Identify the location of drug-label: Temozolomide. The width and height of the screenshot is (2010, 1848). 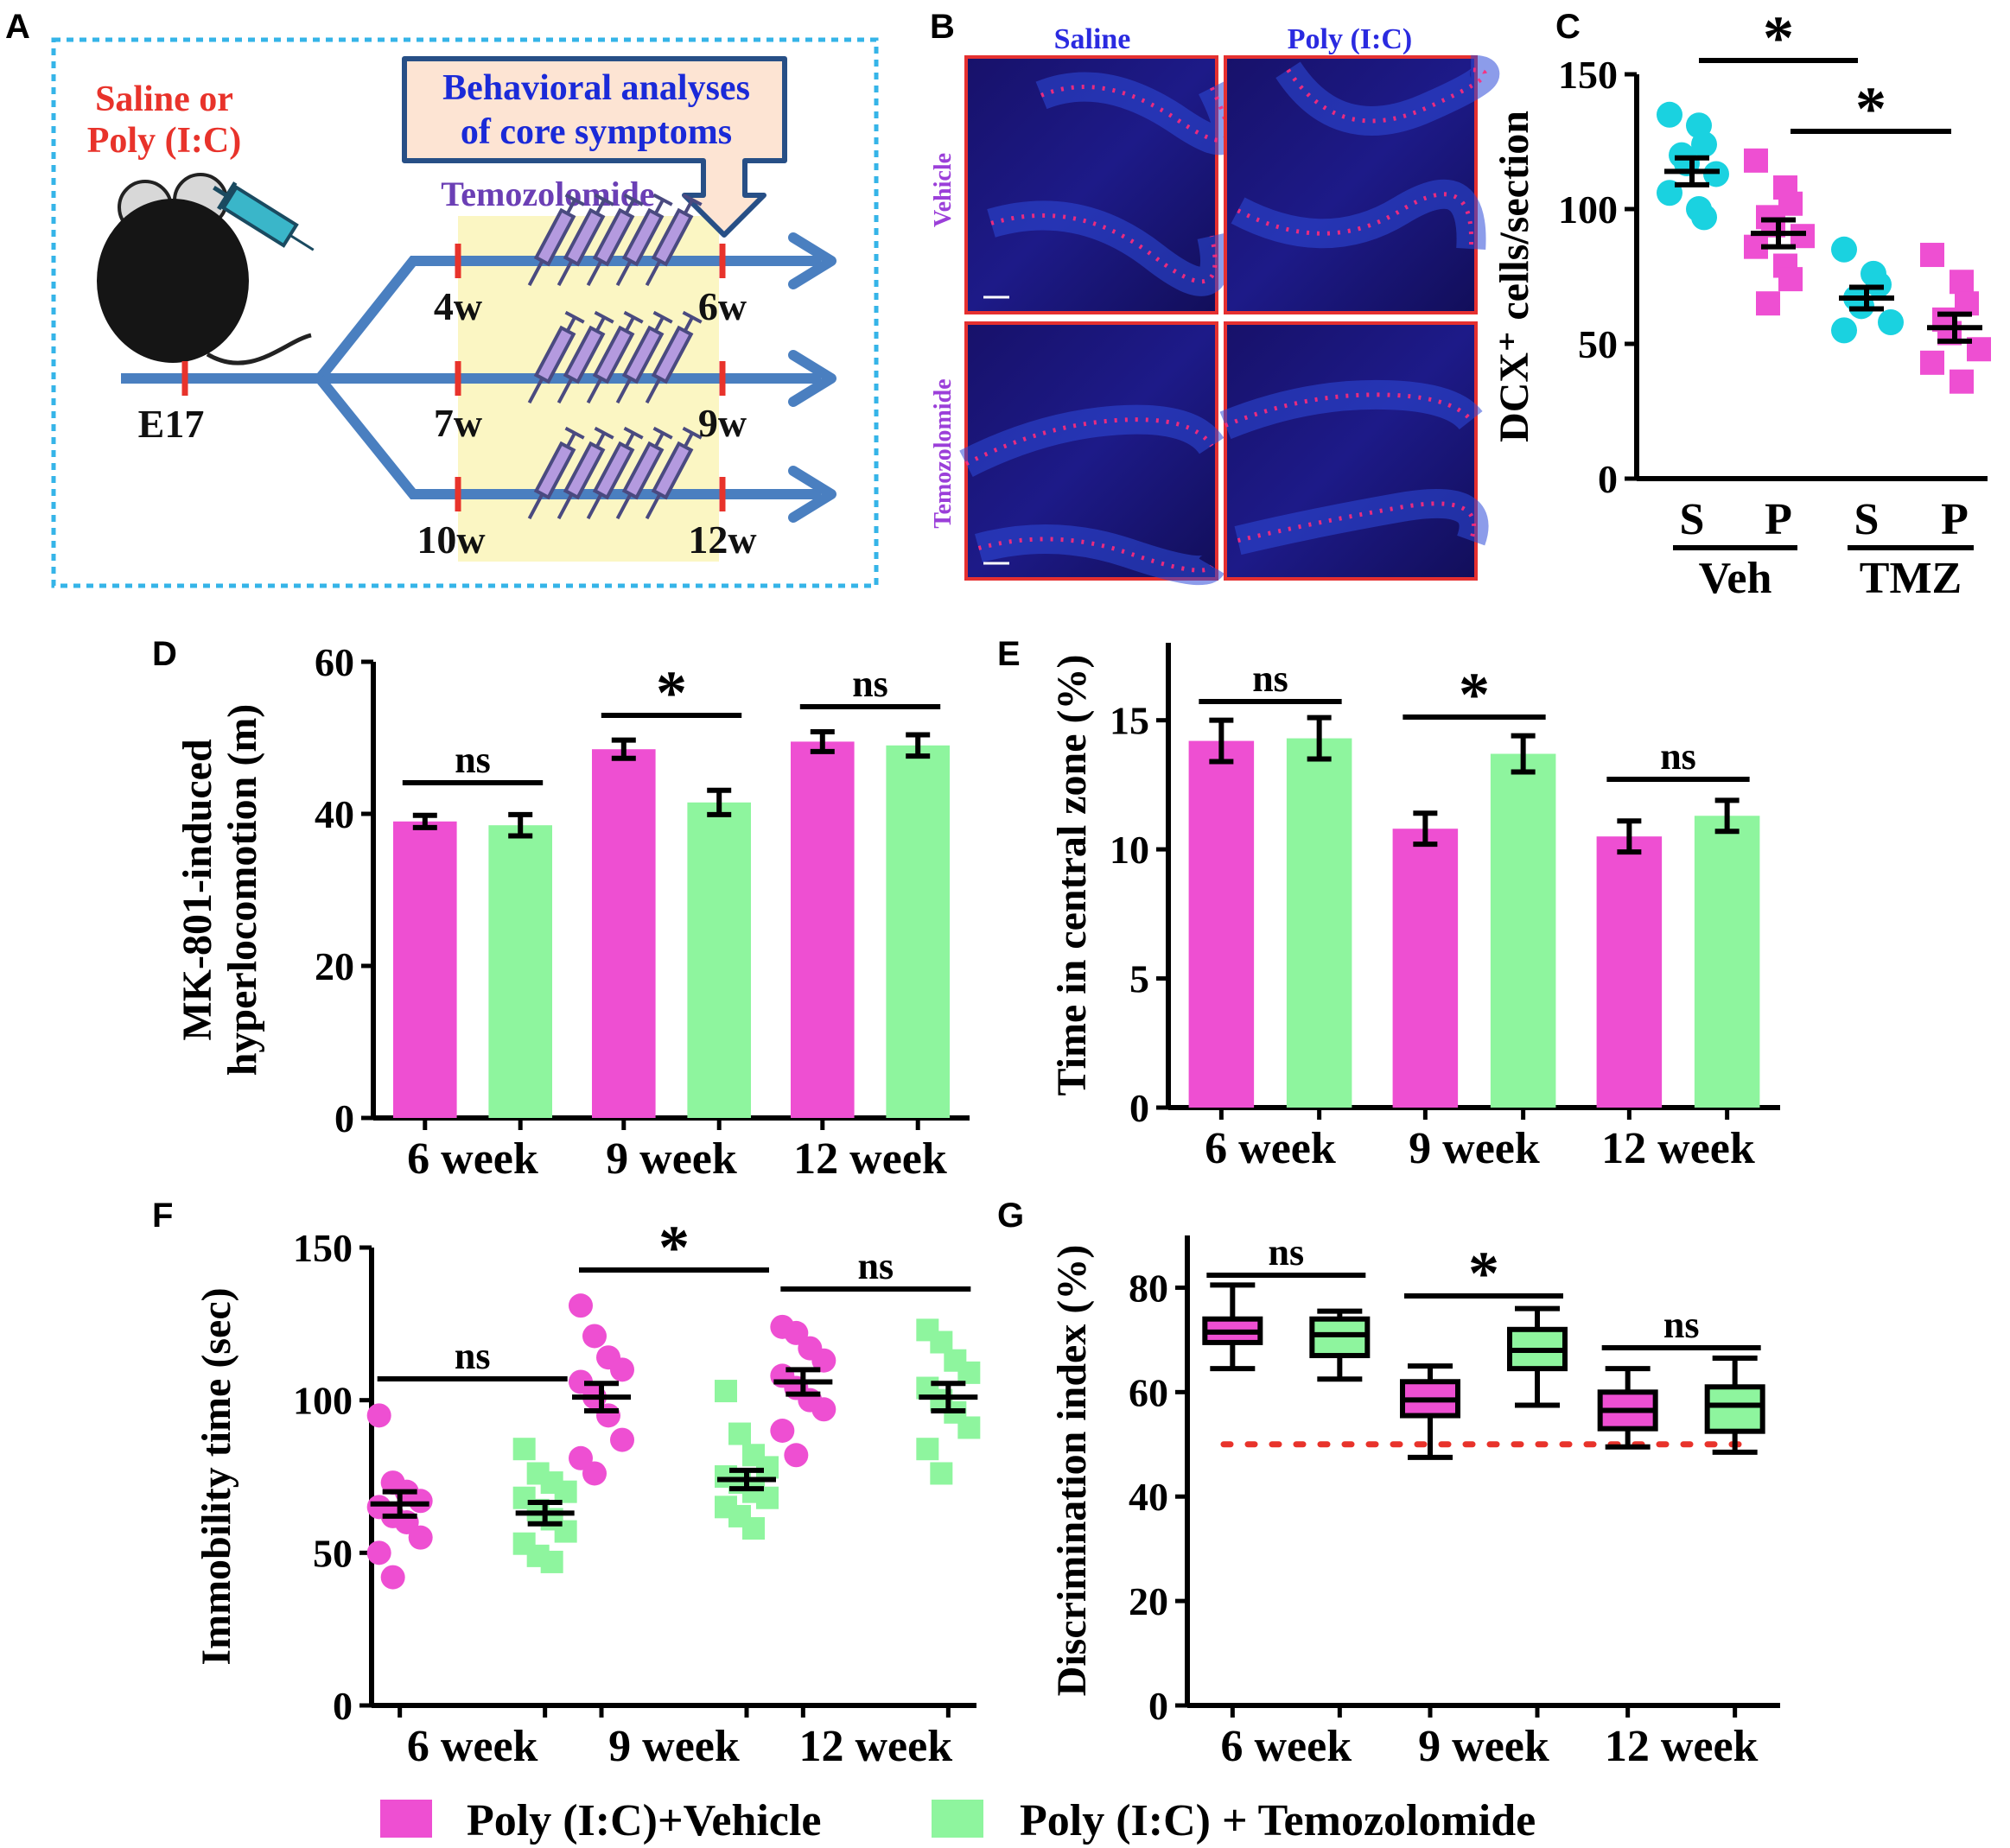
(547, 194).